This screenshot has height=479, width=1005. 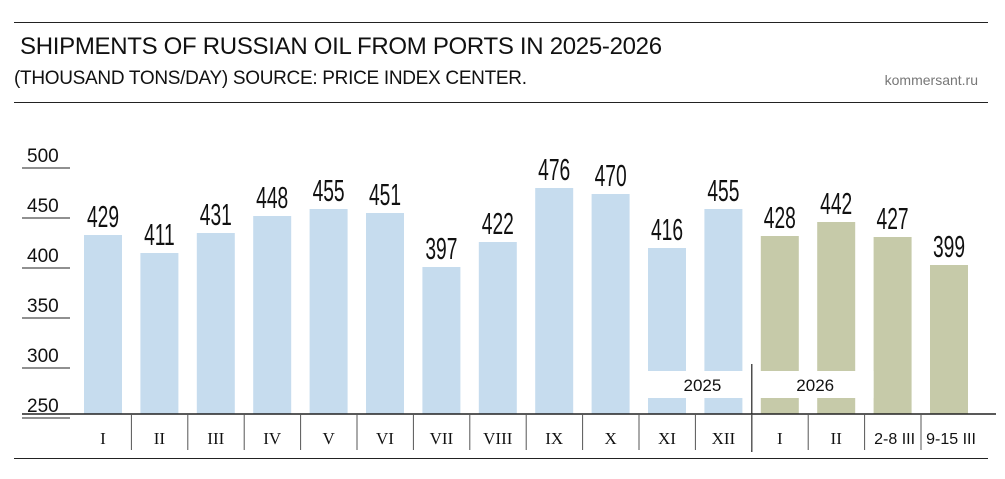 I want to click on x-tick-label: III, so click(x=215, y=438).